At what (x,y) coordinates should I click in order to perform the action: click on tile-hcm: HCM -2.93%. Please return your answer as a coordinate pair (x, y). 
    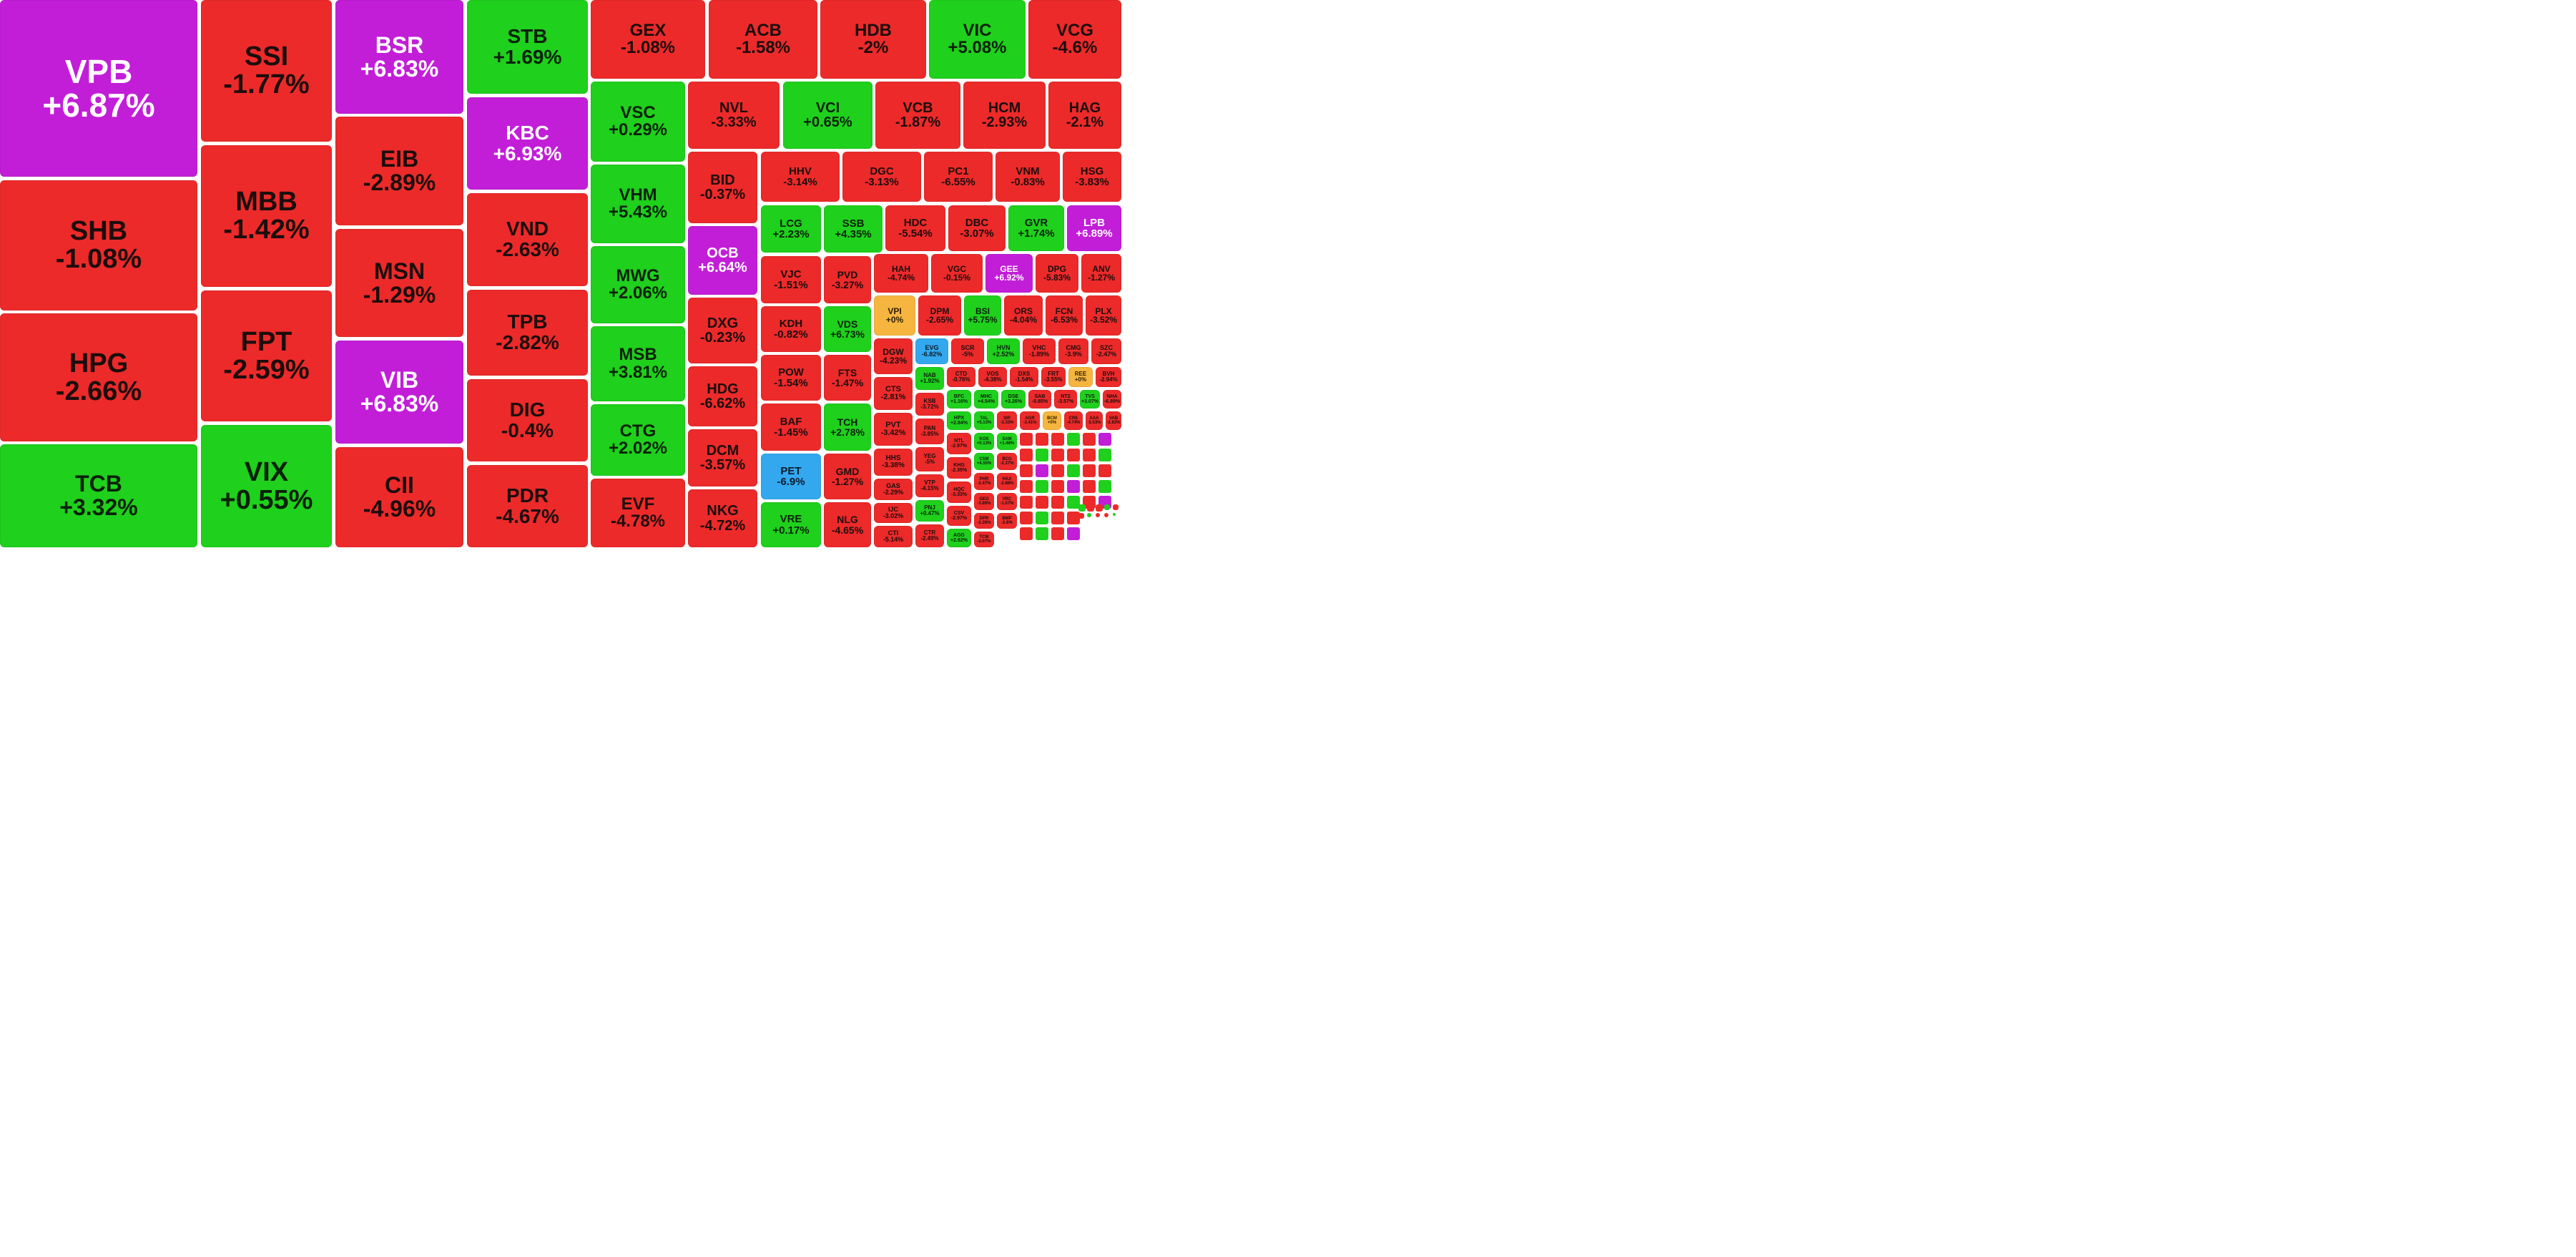
    Looking at the image, I should click on (1004, 115).